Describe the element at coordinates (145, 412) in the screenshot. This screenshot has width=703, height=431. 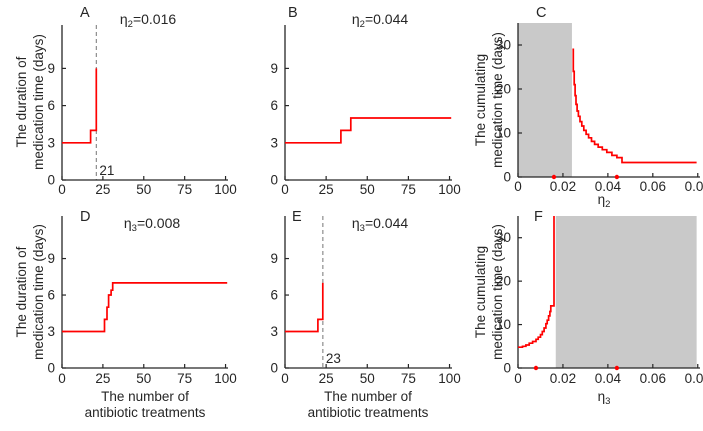
I see `panel-D-x-axis-label: antibiotic treatments` at that location.